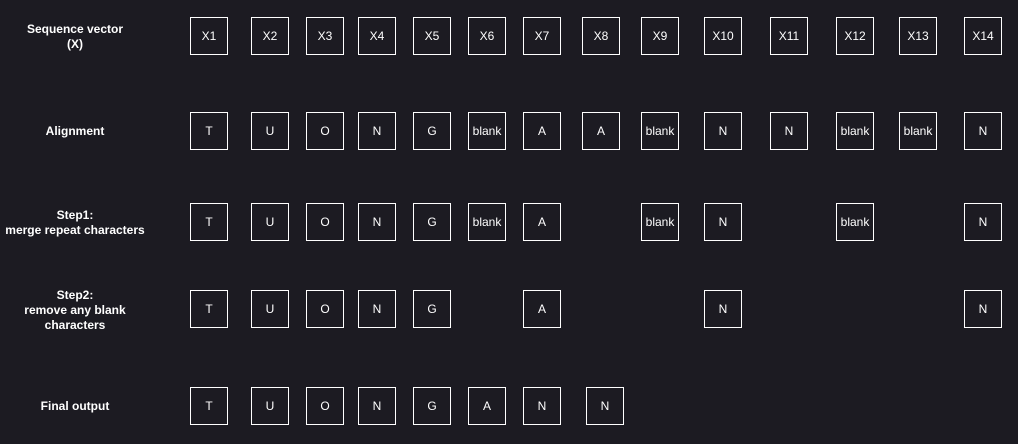  What do you see at coordinates (789, 36) in the screenshot?
I see `sequence-cell: X11` at bounding box center [789, 36].